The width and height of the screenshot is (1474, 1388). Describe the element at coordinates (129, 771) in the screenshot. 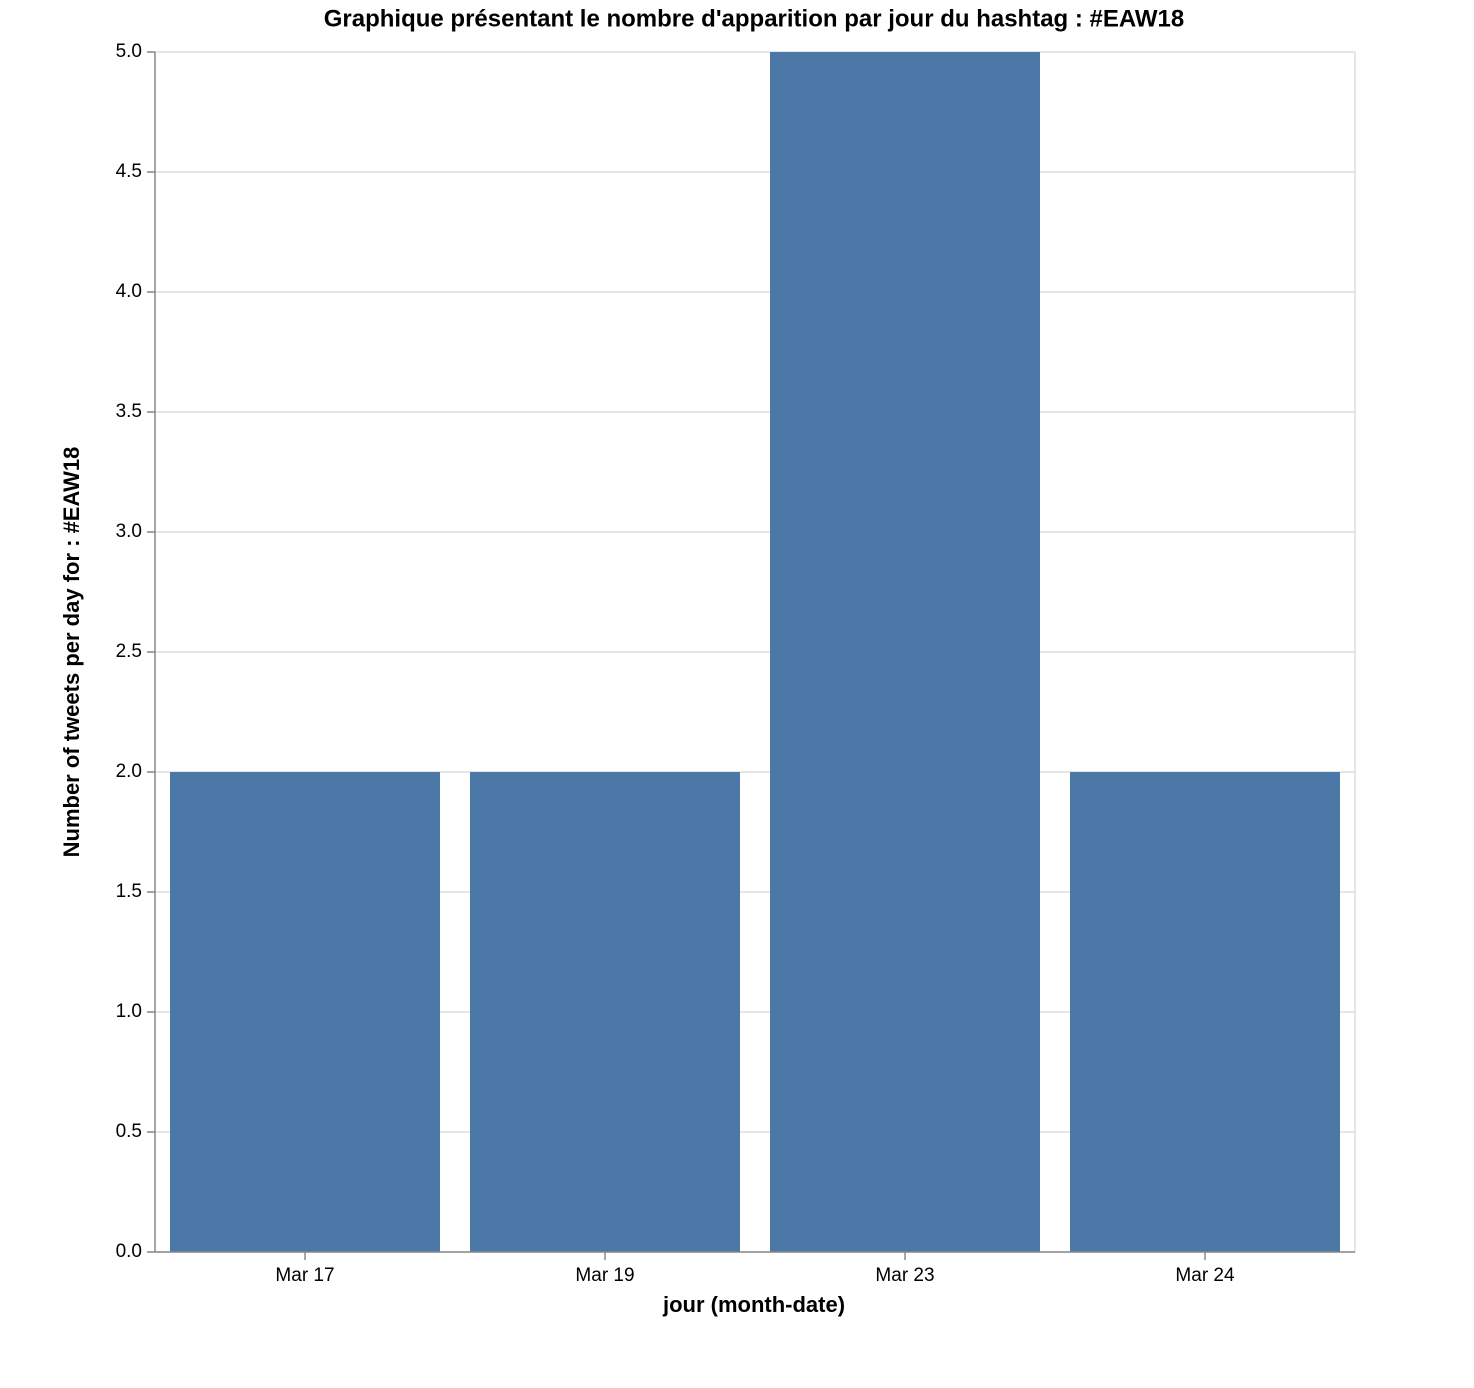

I see `y-tick-label: 2.0` at that location.